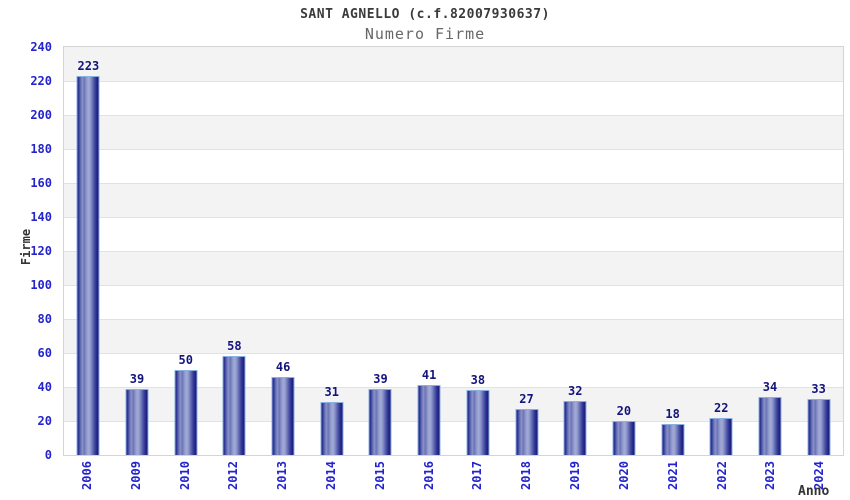 The image size is (850, 500). I want to click on x-tick-label: 2019, so click(575, 475).